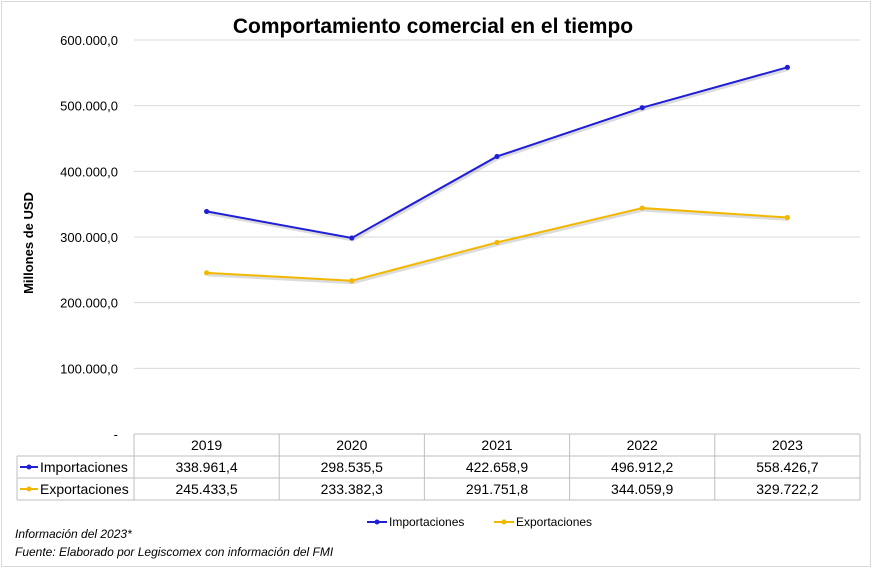 The height and width of the screenshot is (570, 874). I want to click on legend-label: Importaciones, so click(426, 522).